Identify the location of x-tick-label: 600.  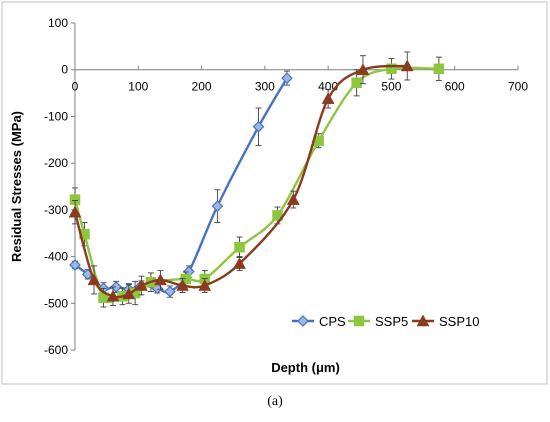
(455, 87).